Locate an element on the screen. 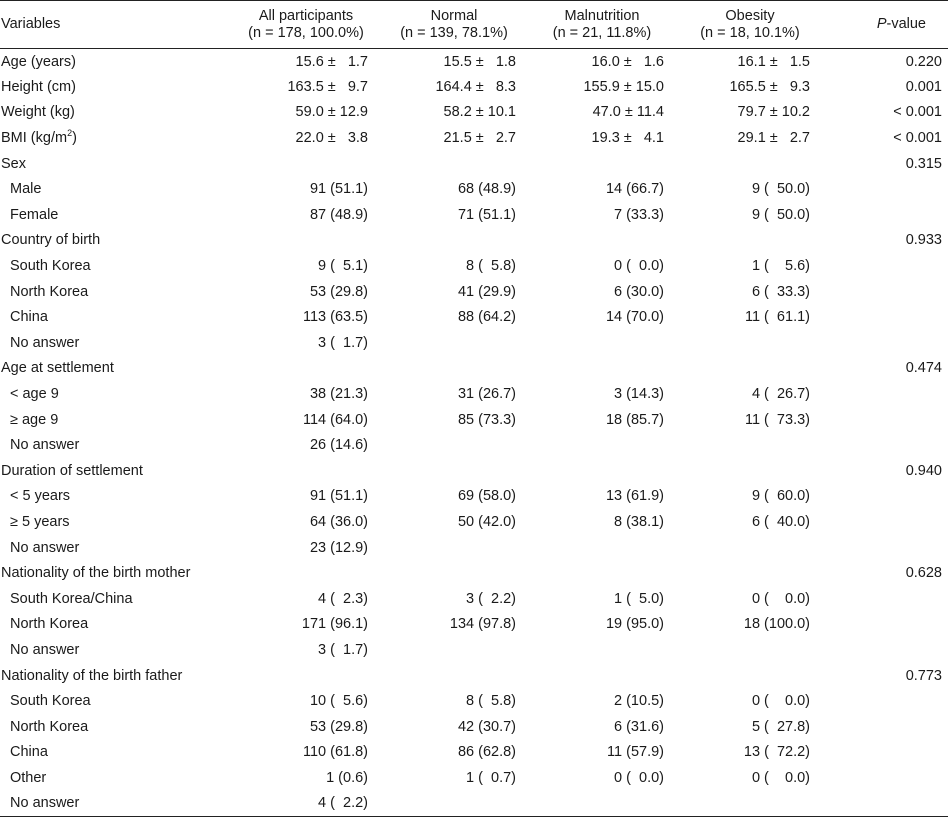 Image resolution: width=948 pixels, height=817 pixels. p-suffix: -value is located at coordinates (906, 24).